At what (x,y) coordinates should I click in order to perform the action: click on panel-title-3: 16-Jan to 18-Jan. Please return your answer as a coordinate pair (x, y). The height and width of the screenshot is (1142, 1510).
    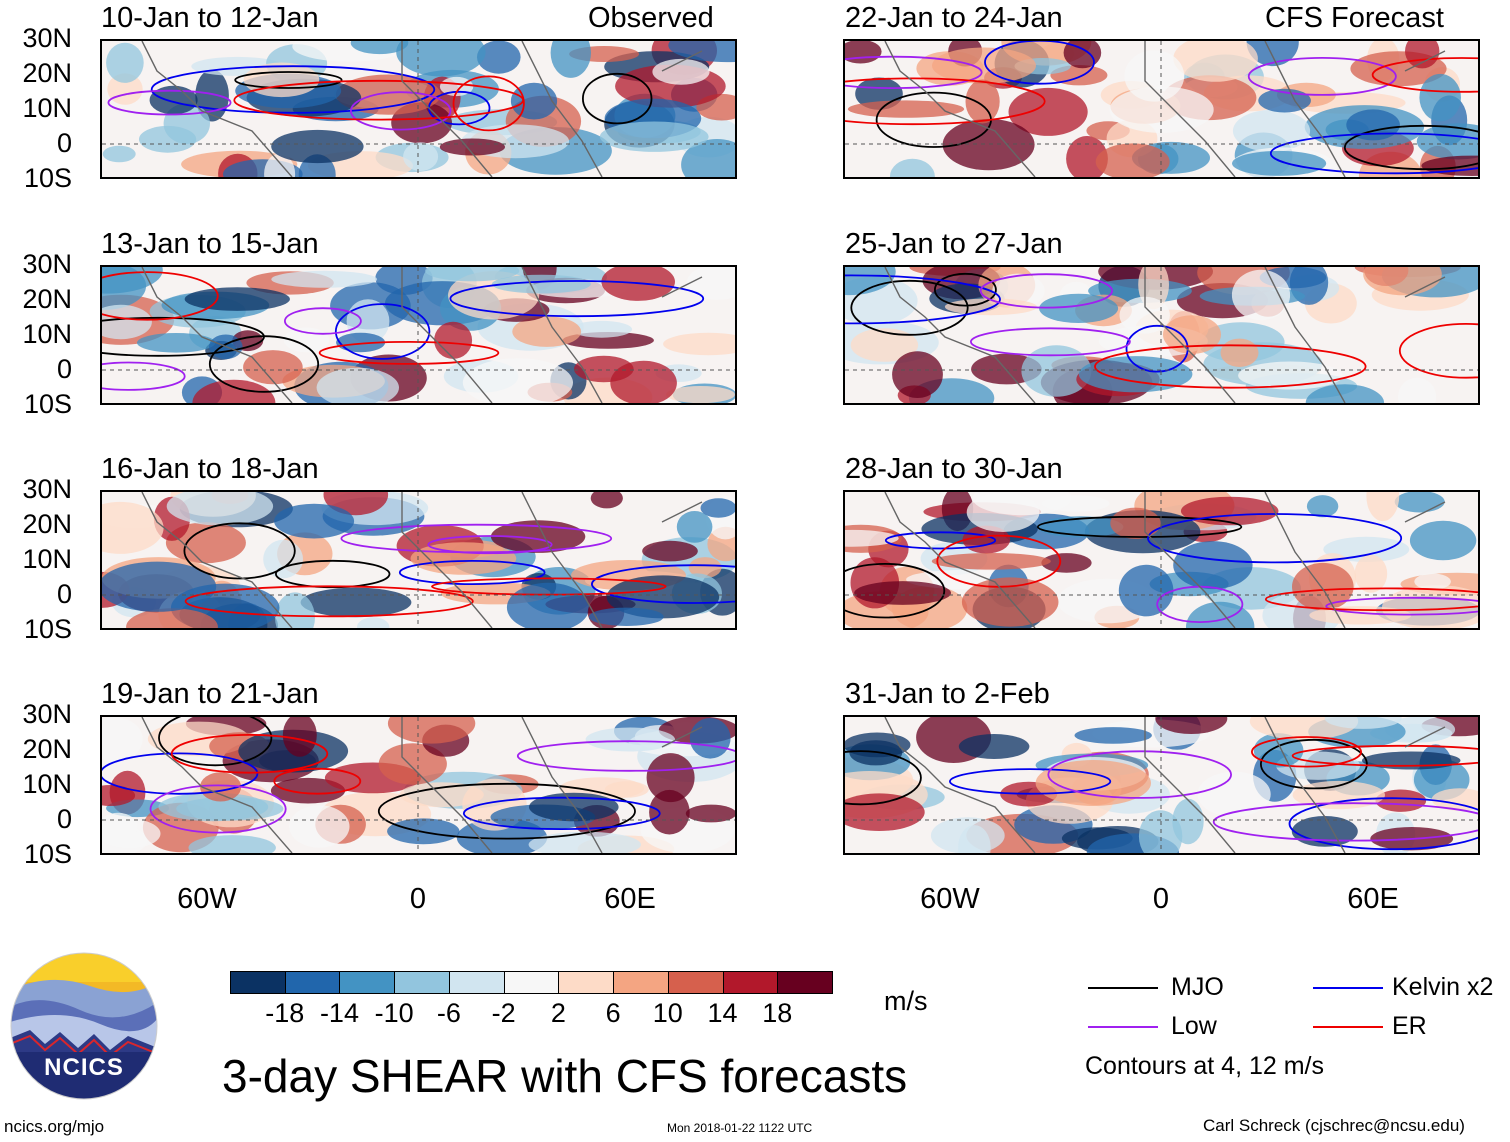
    Looking at the image, I should click on (210, 469).